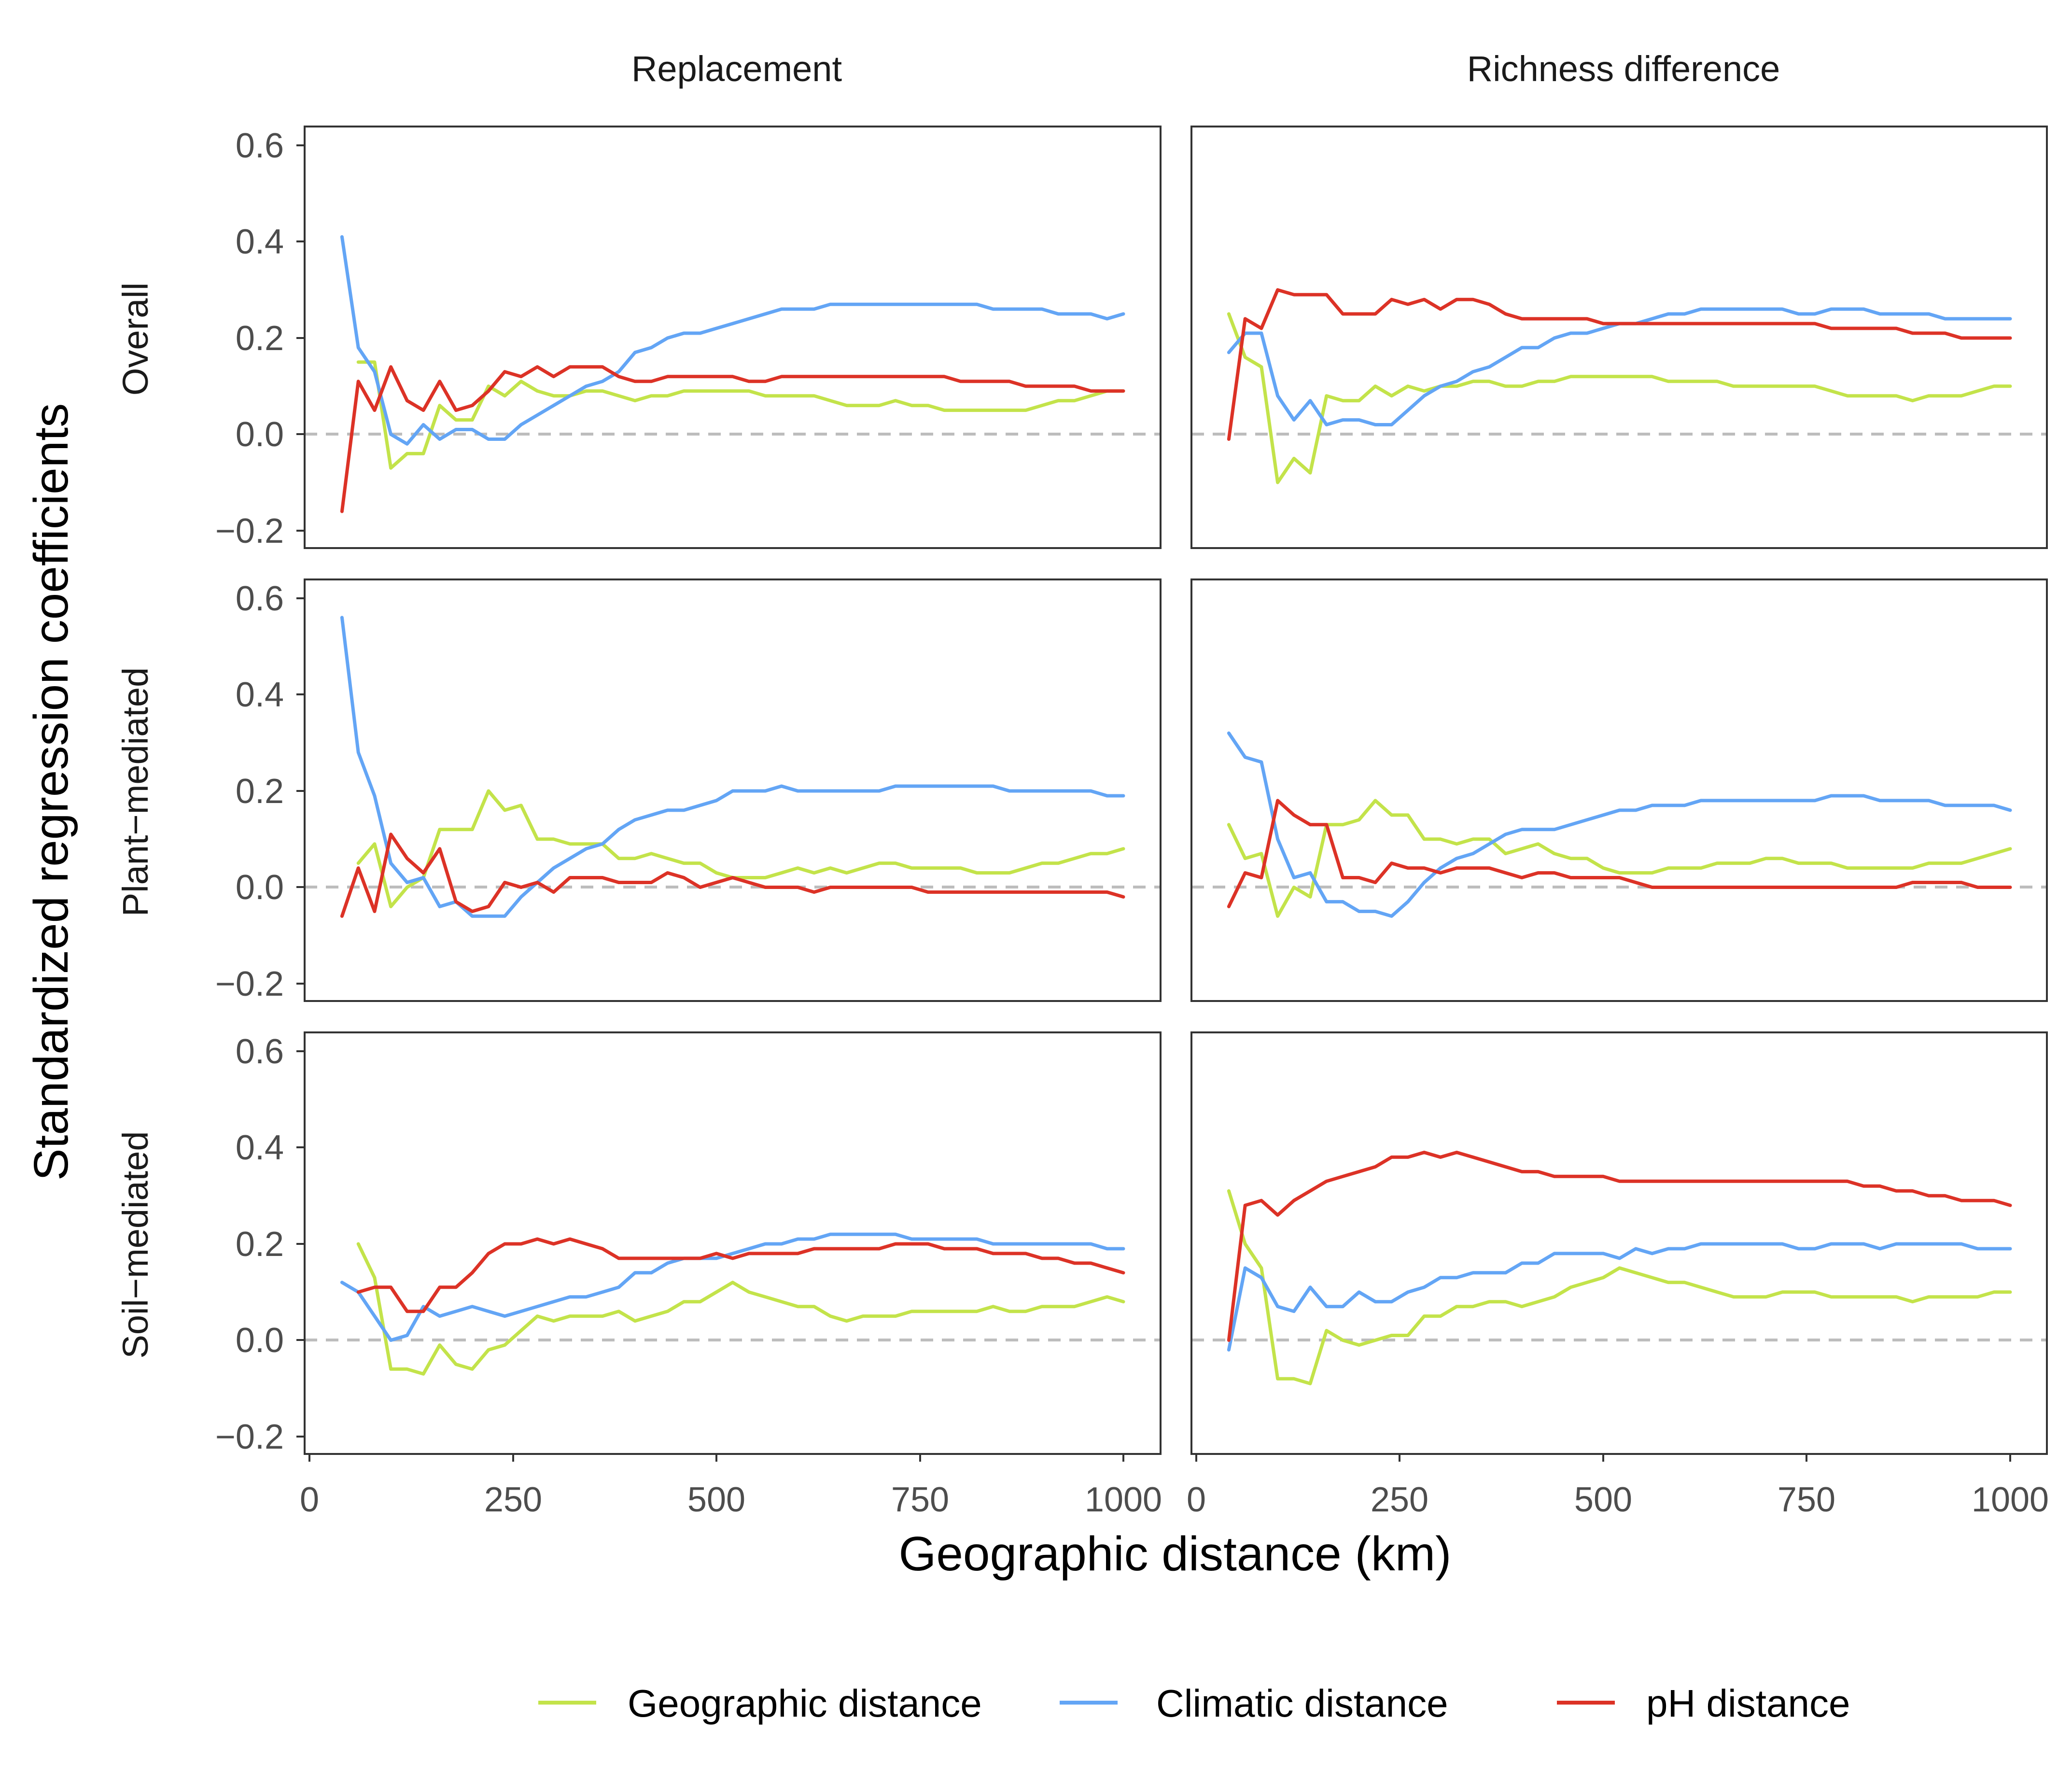 This screenshot has width=2072, height=1791. I want to click on x-axis-right: 0 250 500 750 1000, so click(1618, 1486).